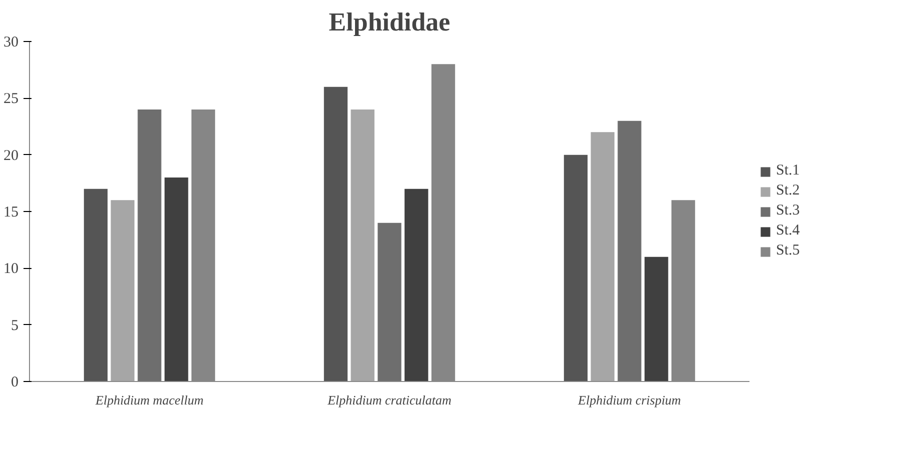  I want to click on legend-label: St.5, so click(788, 251).